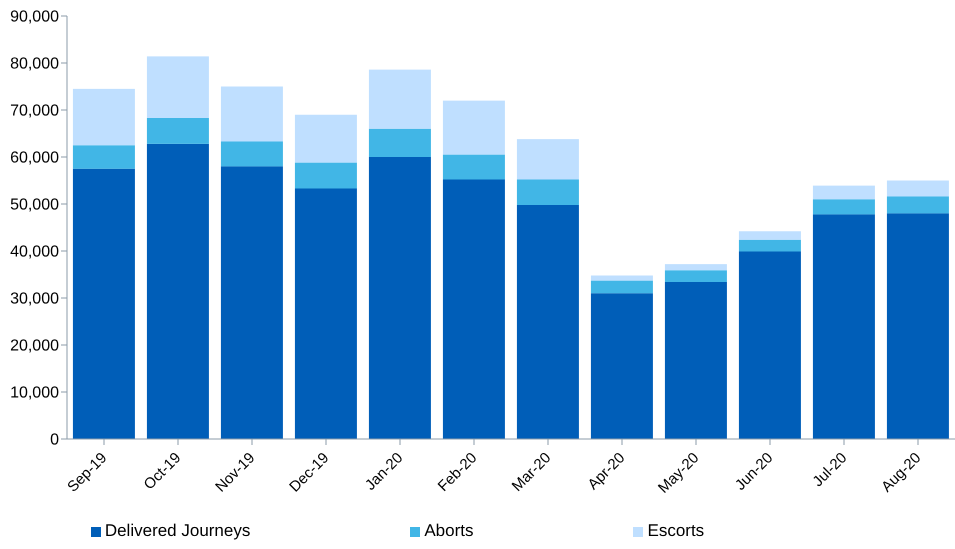 This screenshot has height=549, width=955. Describe the element at coordinates (35, 111) in the screenshot. I see `y-tick-label: 70,000` at that location.